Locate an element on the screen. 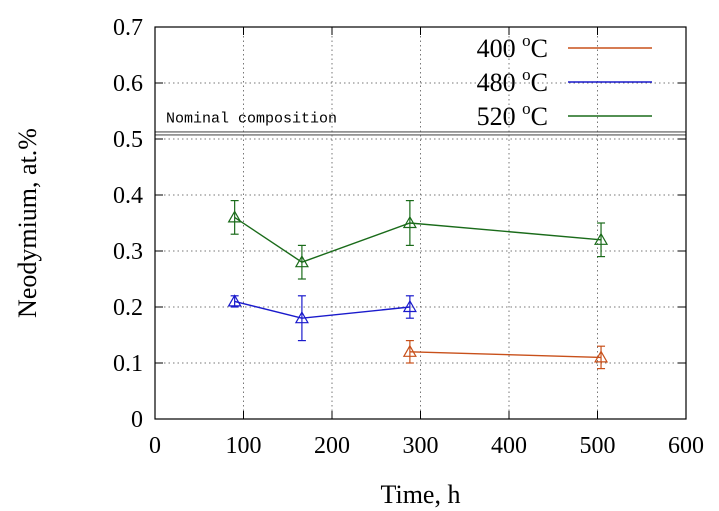  x-axis-title: Time, h is located at coordinates (421, 494).